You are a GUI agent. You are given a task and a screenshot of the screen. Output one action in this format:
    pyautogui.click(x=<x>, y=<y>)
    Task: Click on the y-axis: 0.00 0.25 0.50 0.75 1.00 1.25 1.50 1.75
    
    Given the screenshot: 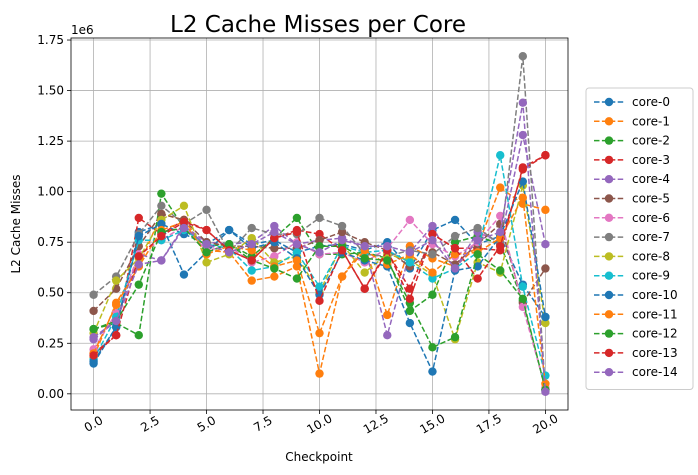 What is the action you would take?
    pyautogui.click(x=54, y=217)
    